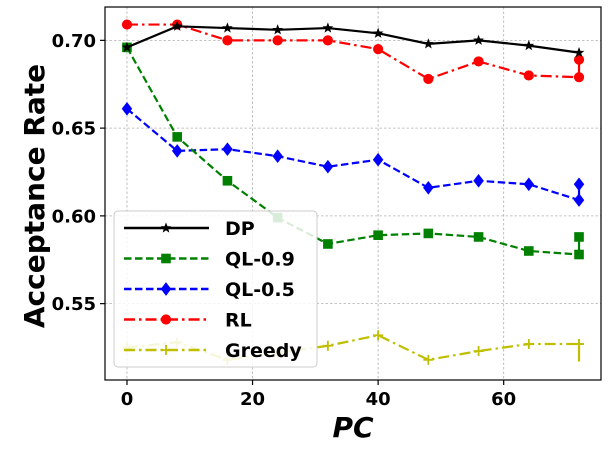  What do you see at coordinates (238, 321) in the screenshot?
I see `legend-label-rl: RL` at bounding box center [238, 321].